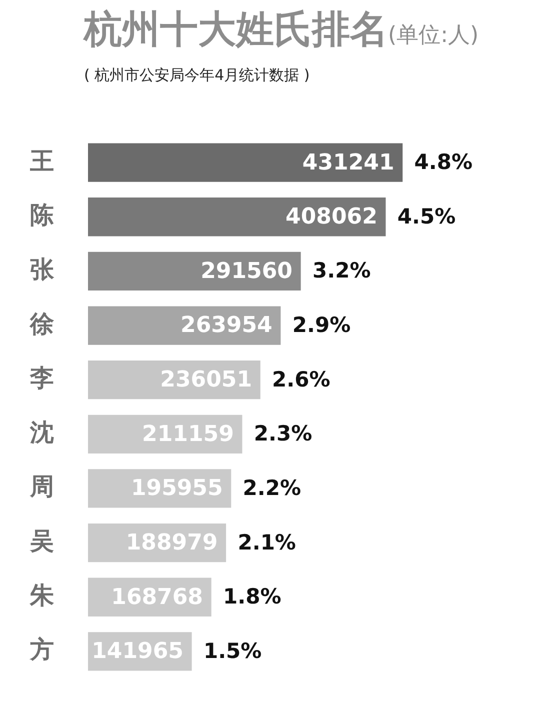  What do you see at coordinates (348, 163) in the screenshot?
I see `data-label: 431241` at bounding box center [348, 163].